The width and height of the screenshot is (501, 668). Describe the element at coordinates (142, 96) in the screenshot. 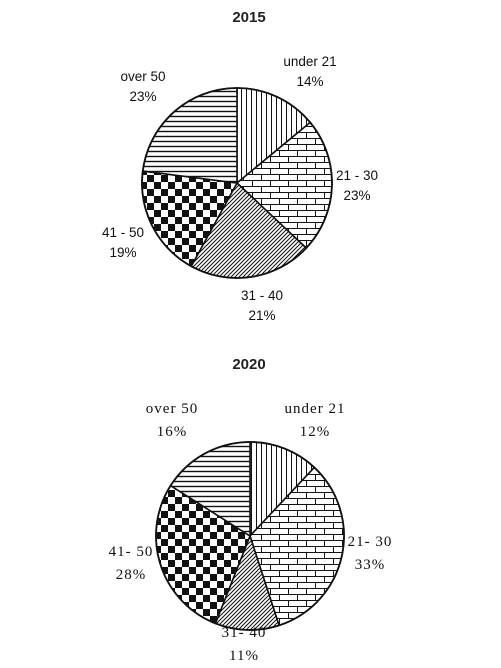

I see `slice-value-2015-over-50: 23%` at that location.